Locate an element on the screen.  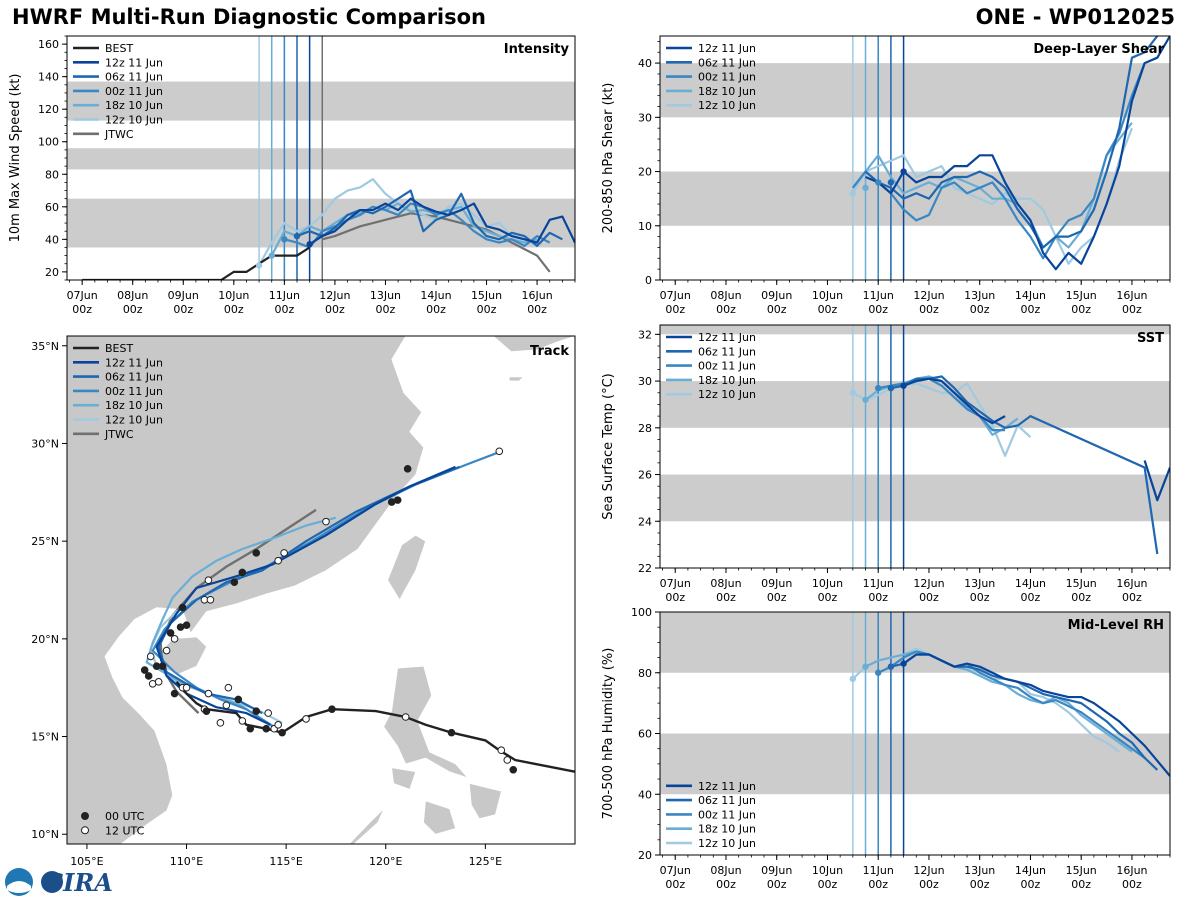
track-xtick-label: 115°E is located at coordinates (285, 861).